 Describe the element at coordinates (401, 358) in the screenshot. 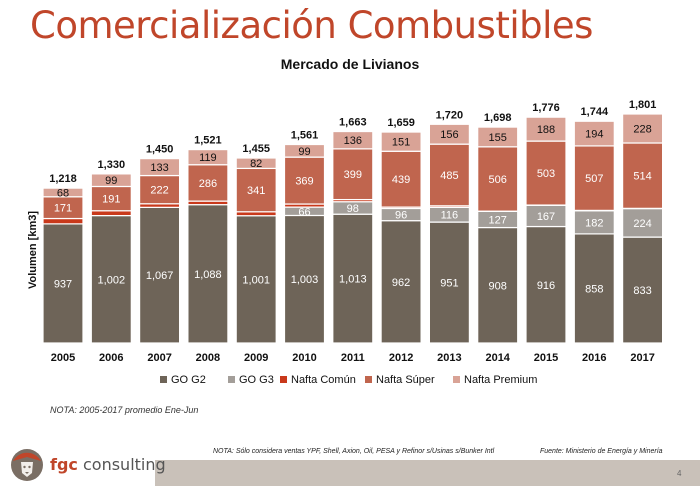

I see `x-tick-label: 2012` at that location.